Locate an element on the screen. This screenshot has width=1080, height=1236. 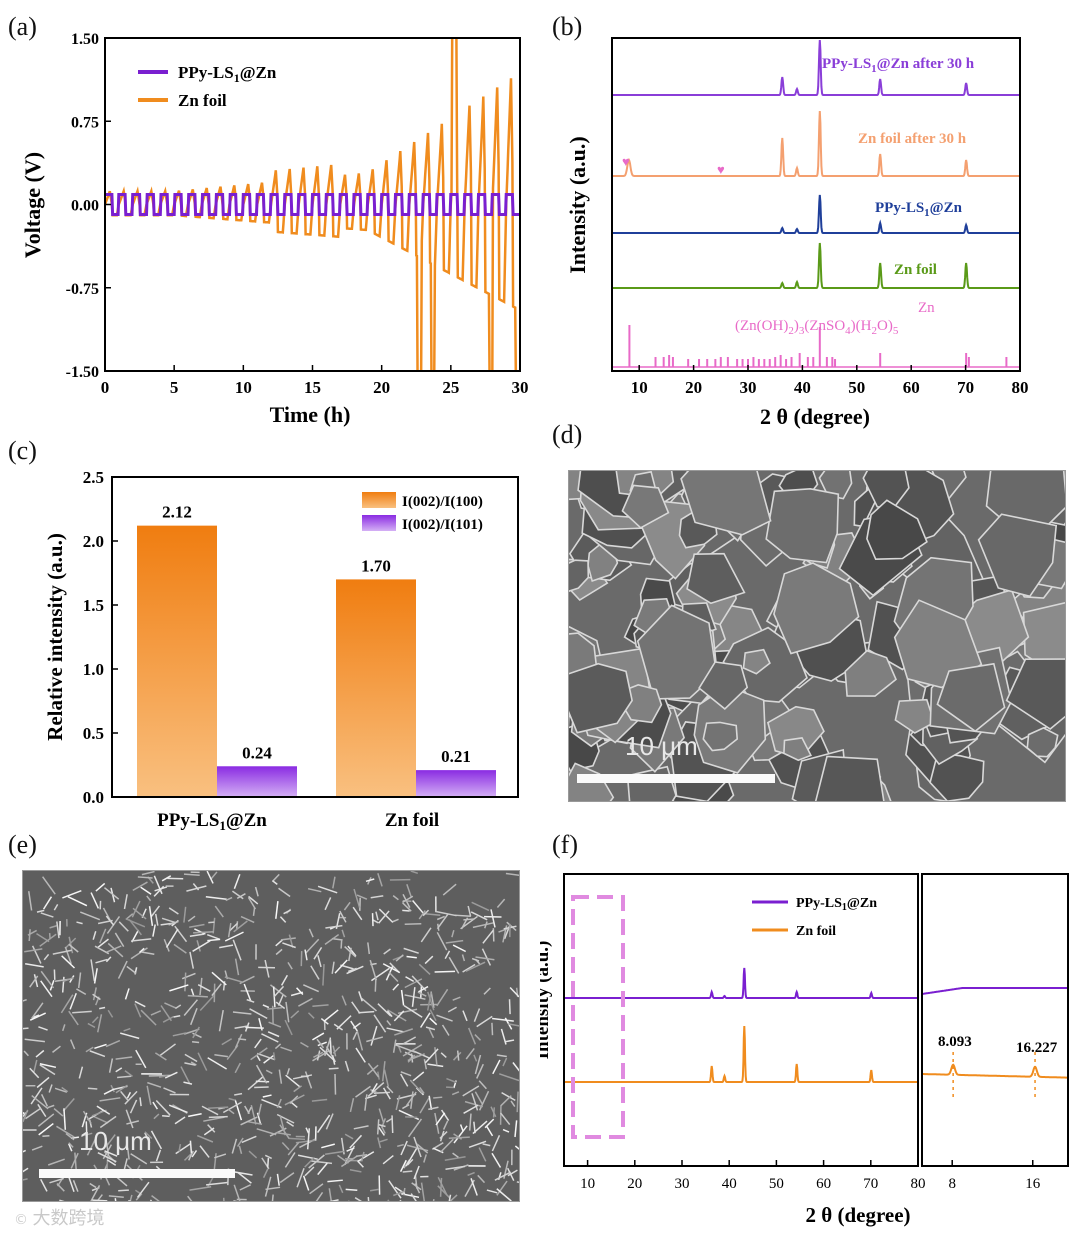
b-xtick-label: 50 is located at coordinates (856, 387).